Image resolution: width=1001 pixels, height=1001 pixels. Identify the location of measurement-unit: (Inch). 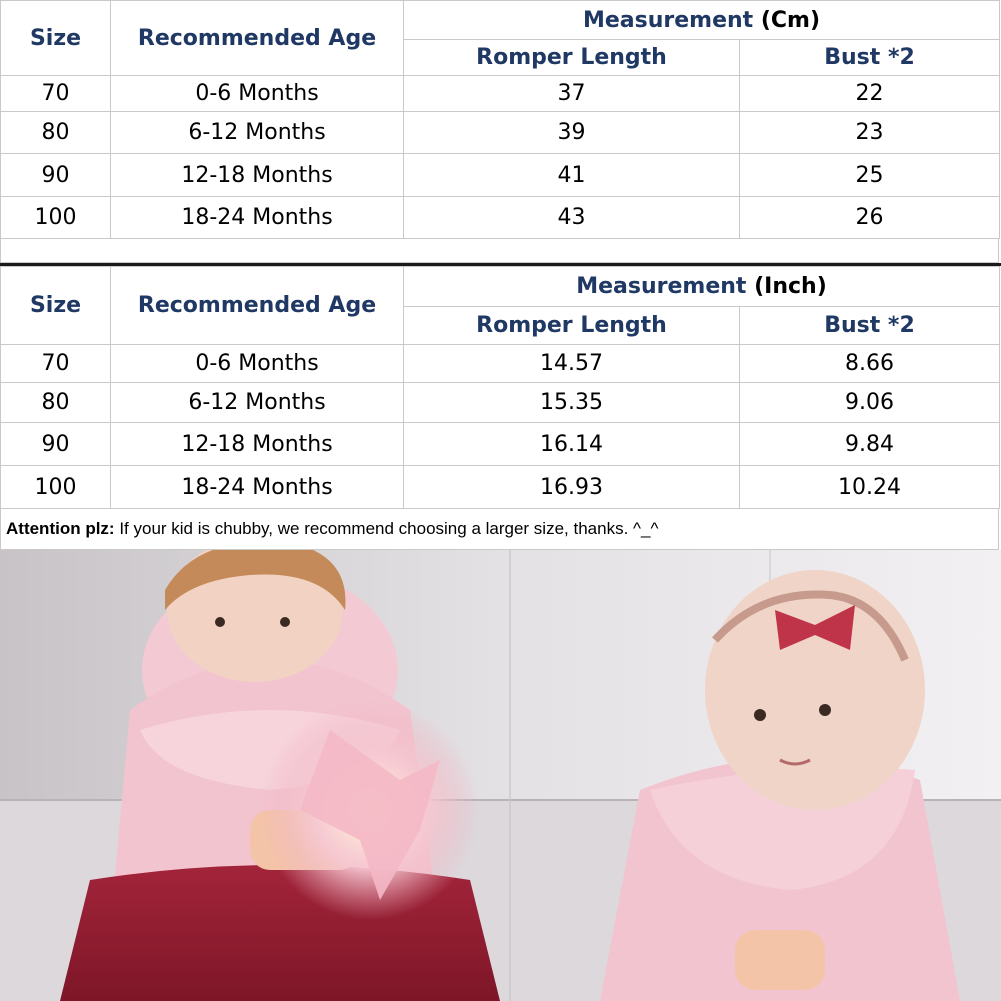
(790, 286).